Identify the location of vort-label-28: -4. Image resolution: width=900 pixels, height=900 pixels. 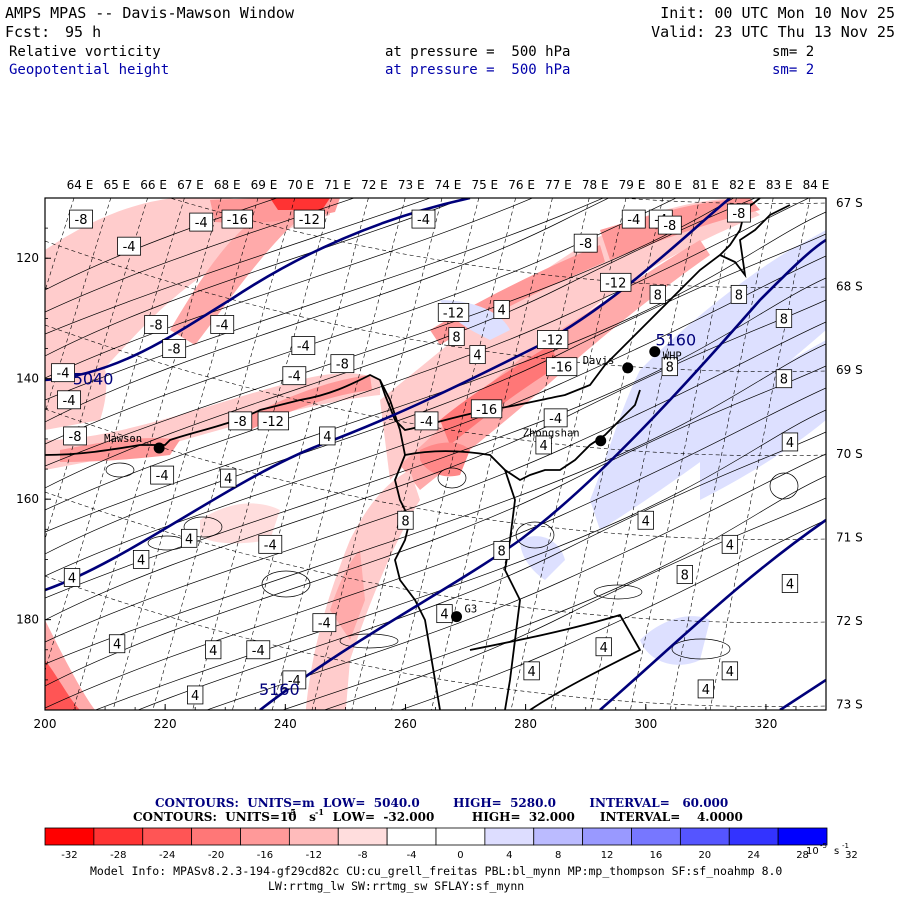
(555, 418).